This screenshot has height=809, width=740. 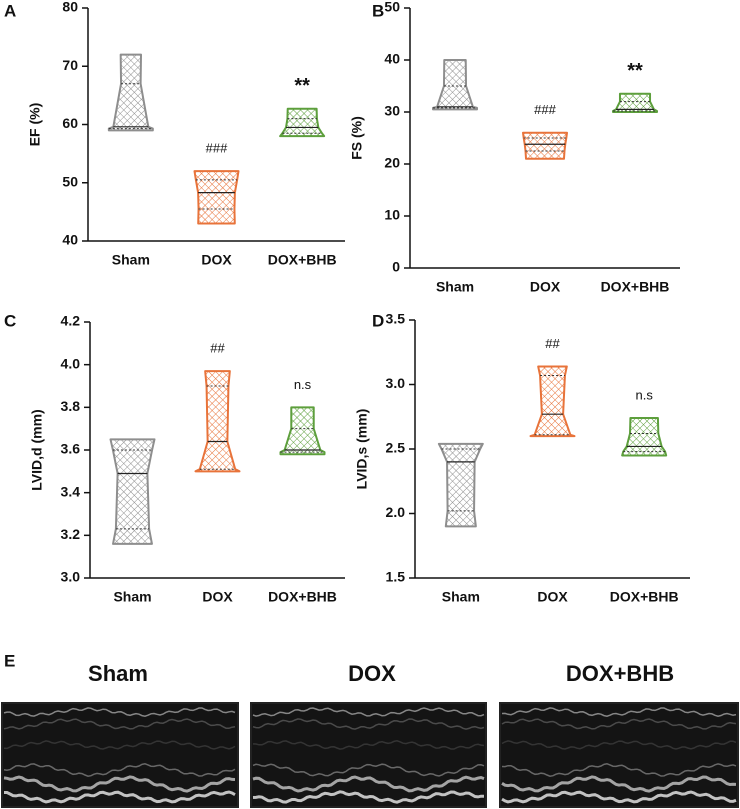 What do you see at coordinates (378, 10) in the screenshot?
I see `panel-label: B` at bounding box center [378, 10].